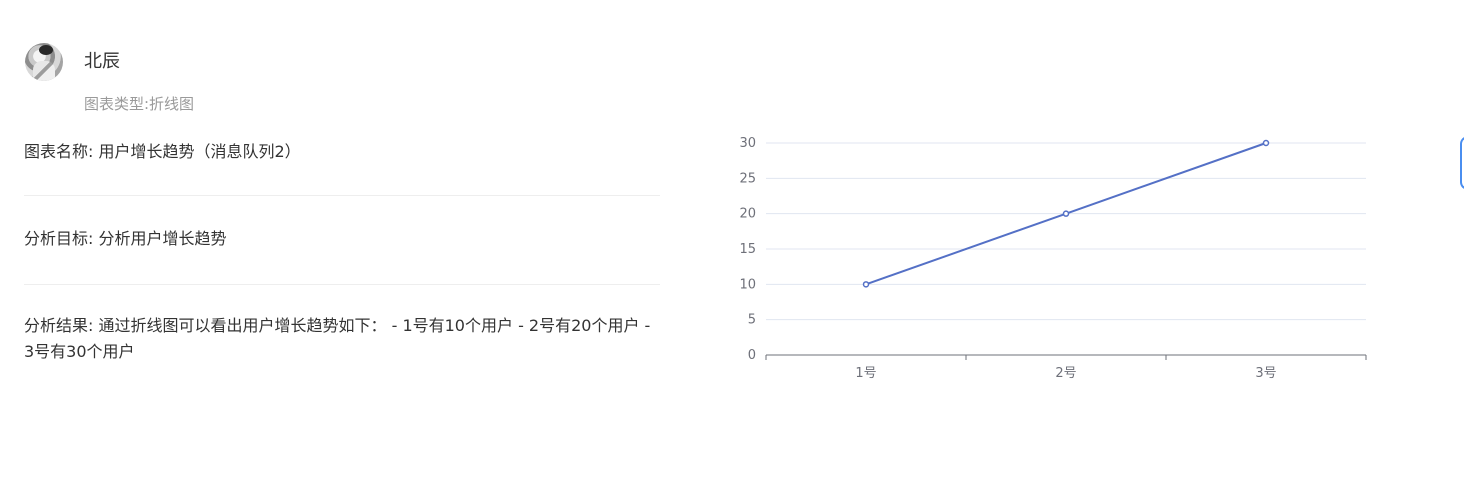 Image resolution: width=1464 pixels, height=486 pixels. Describe the element at coordinates (752, 355) in the screenshot. I see `y-tick-label: 0` at that location.